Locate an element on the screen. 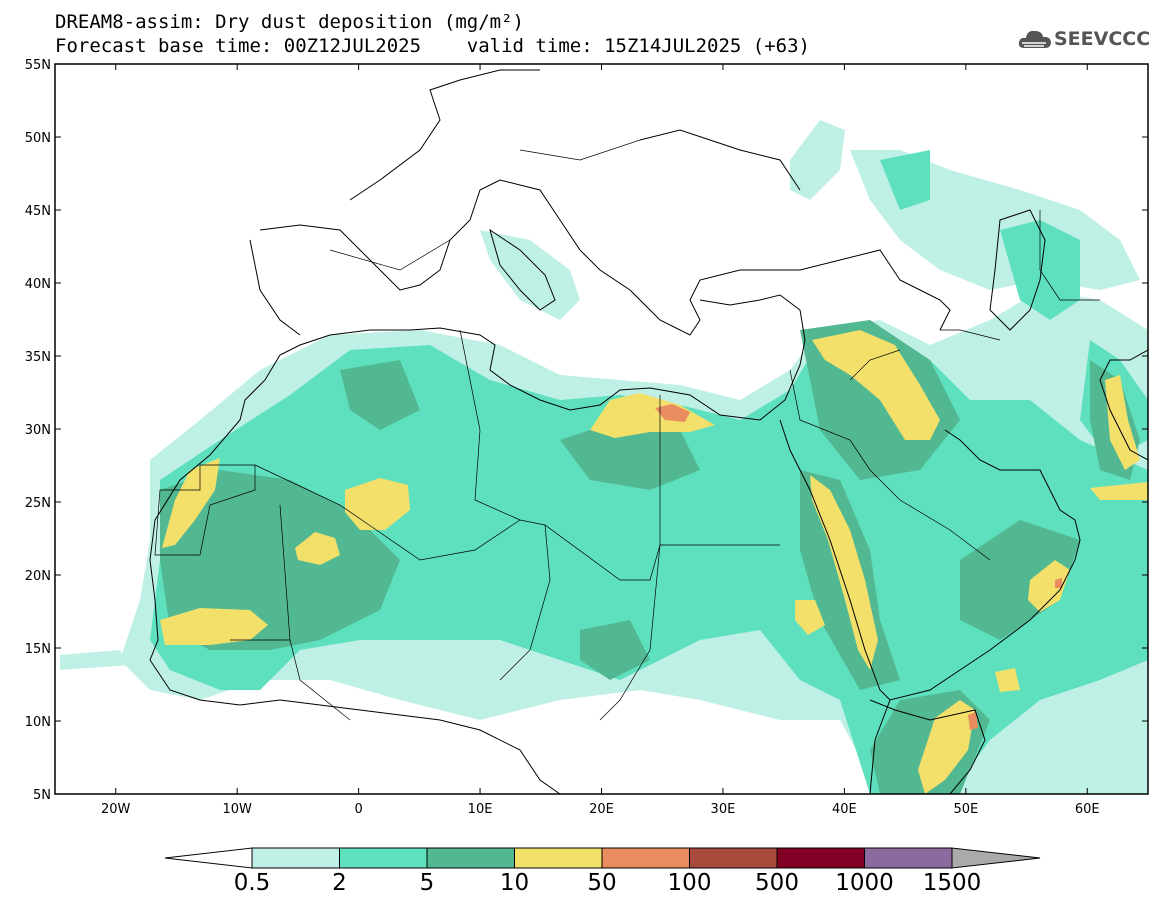 This screenshot has height=907, width=1165. colorbar-level-label: 10 is located at coordinates (514, 883).